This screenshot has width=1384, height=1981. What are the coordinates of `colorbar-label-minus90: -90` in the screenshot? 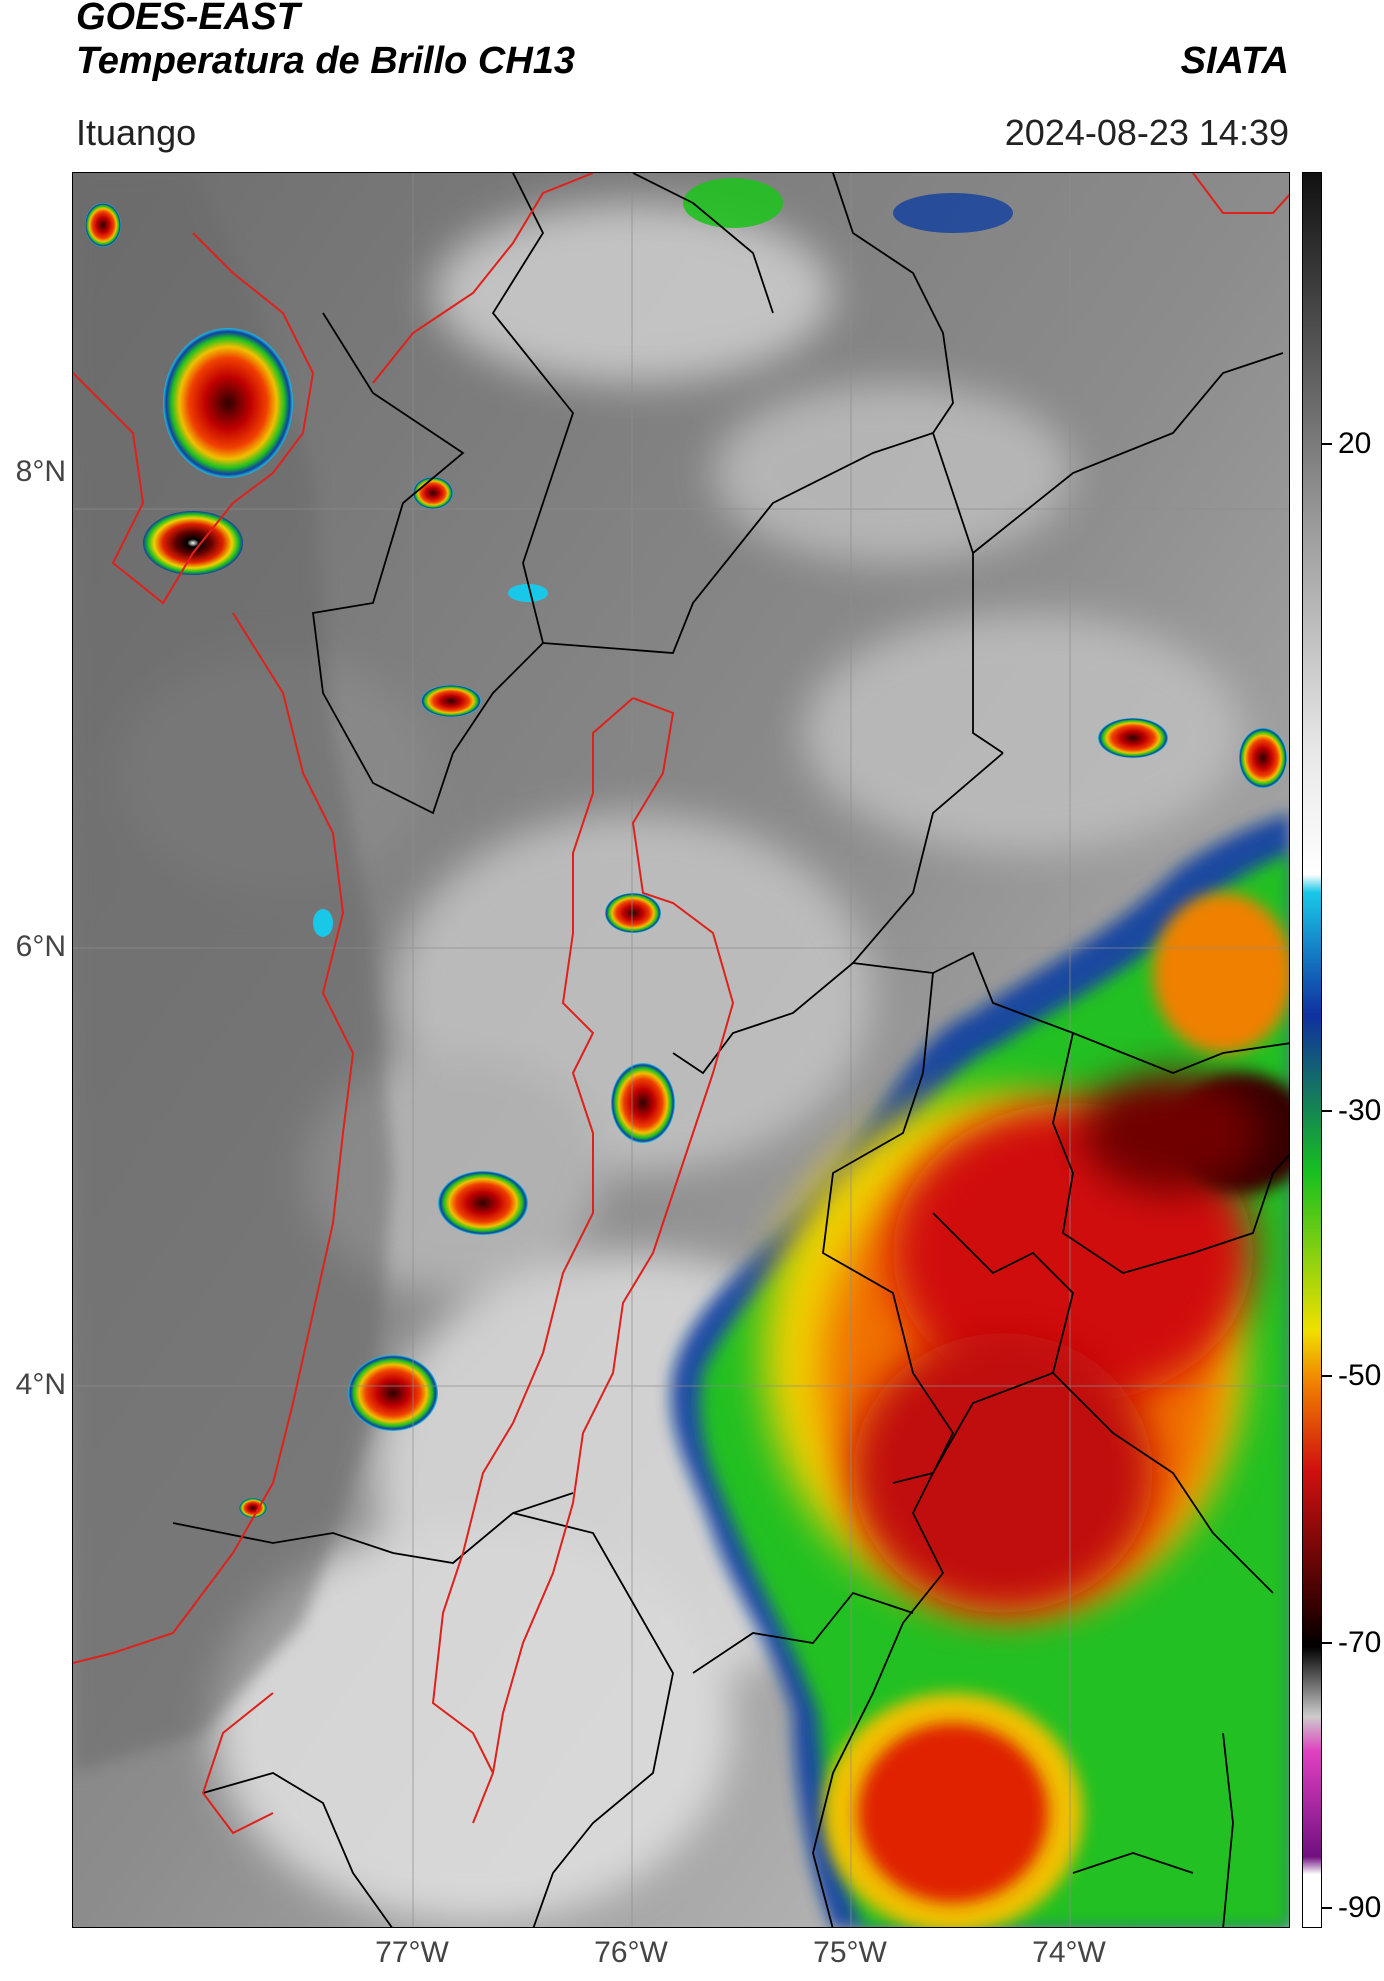 It's located at (1360, 1907).